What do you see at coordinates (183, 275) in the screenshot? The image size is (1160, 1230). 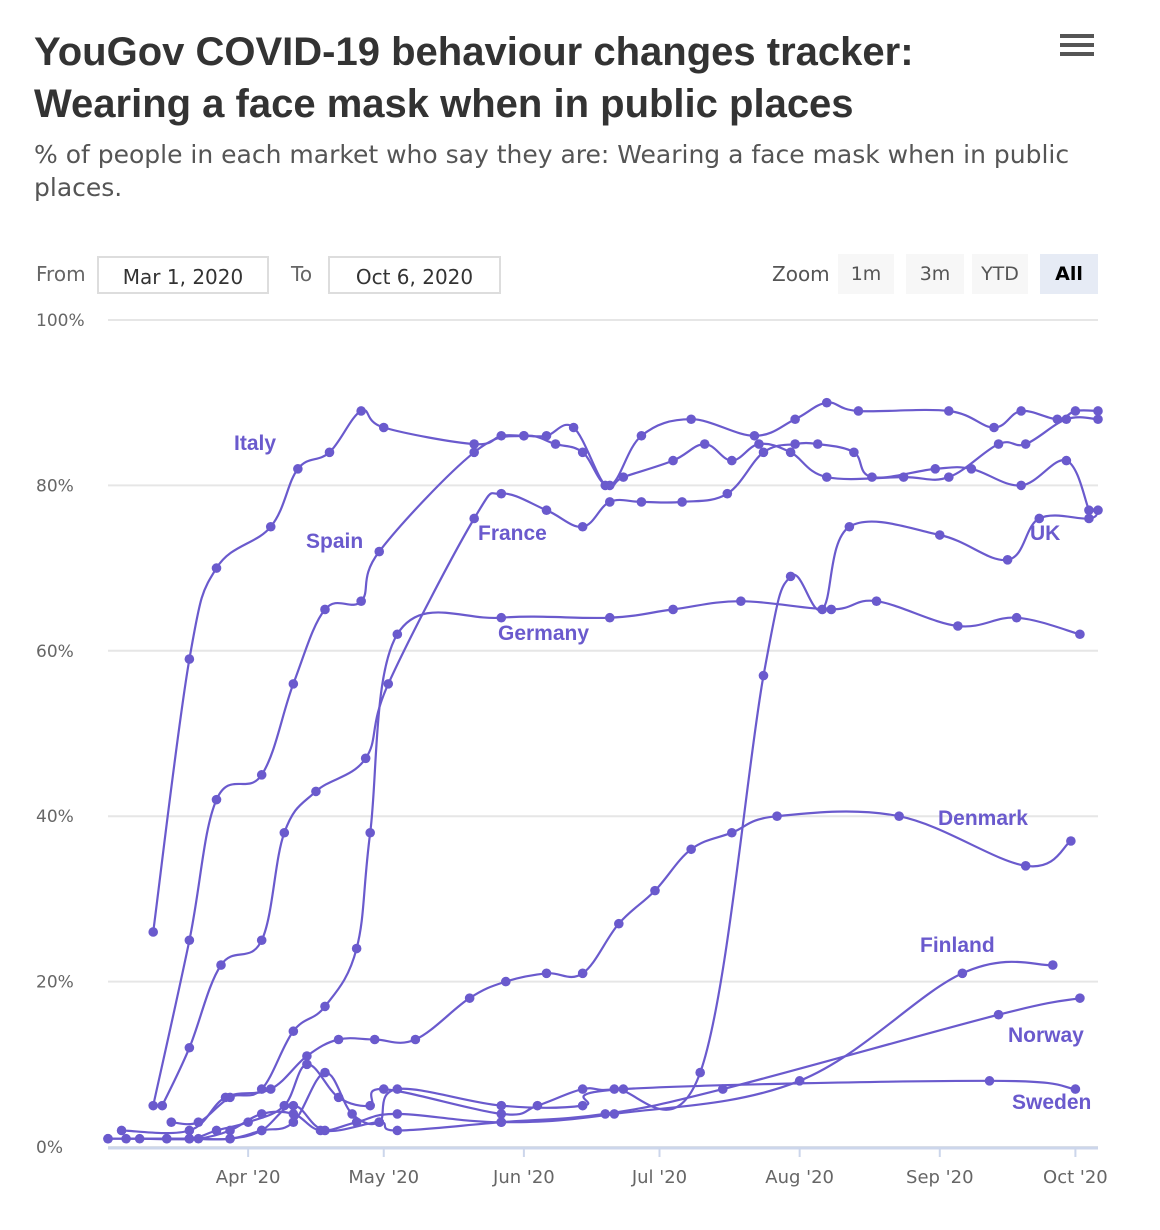 I see `range-from-input: Mar 1, 2020` at bounding box center [183, 275].